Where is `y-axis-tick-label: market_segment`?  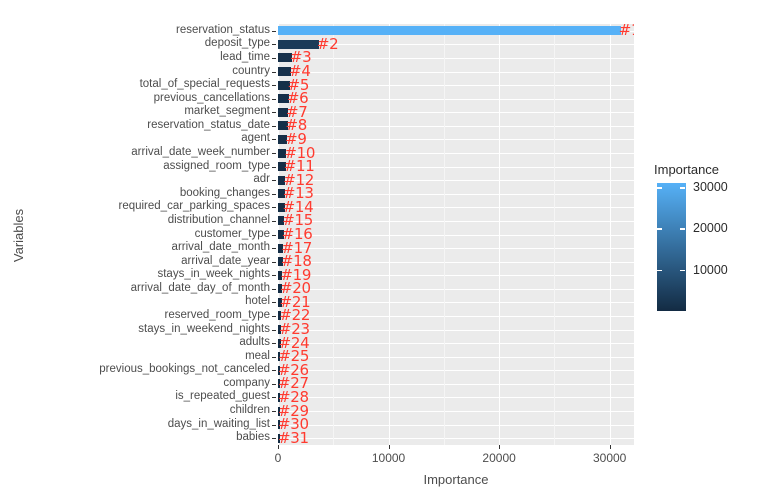
y-axis-tick-label: market_segment is located at coordinates (227, 111).